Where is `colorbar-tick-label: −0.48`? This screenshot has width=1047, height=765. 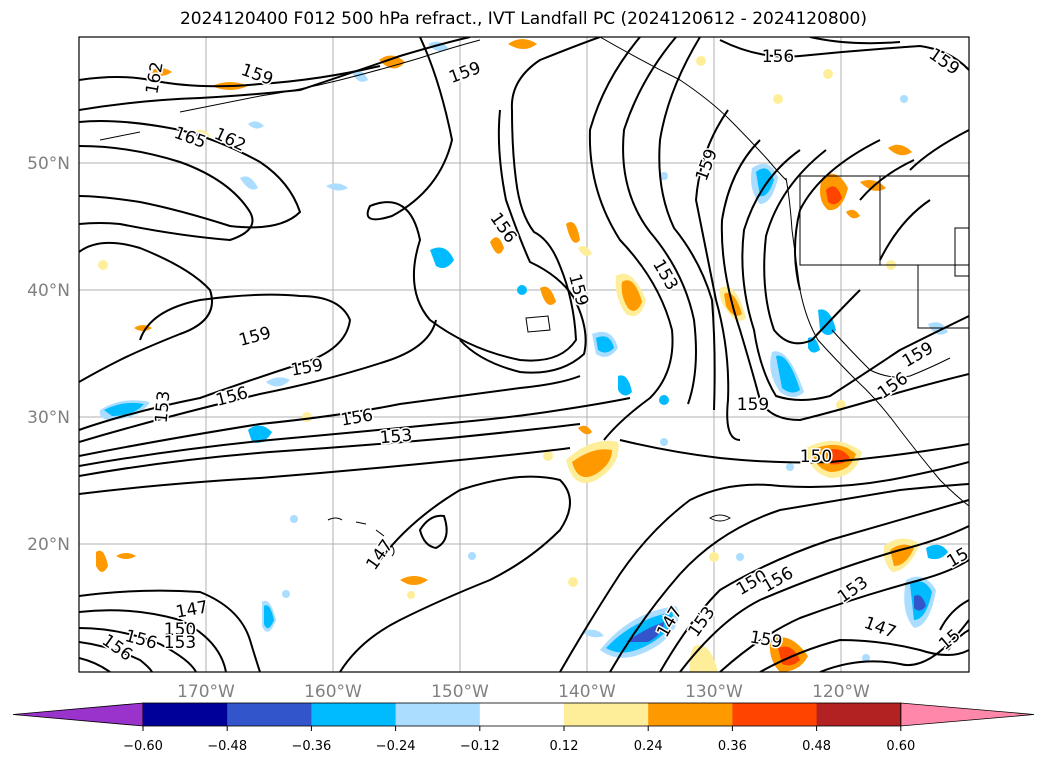 colorbar-tick-label: −0.48 is located at coordinates (227, 746).